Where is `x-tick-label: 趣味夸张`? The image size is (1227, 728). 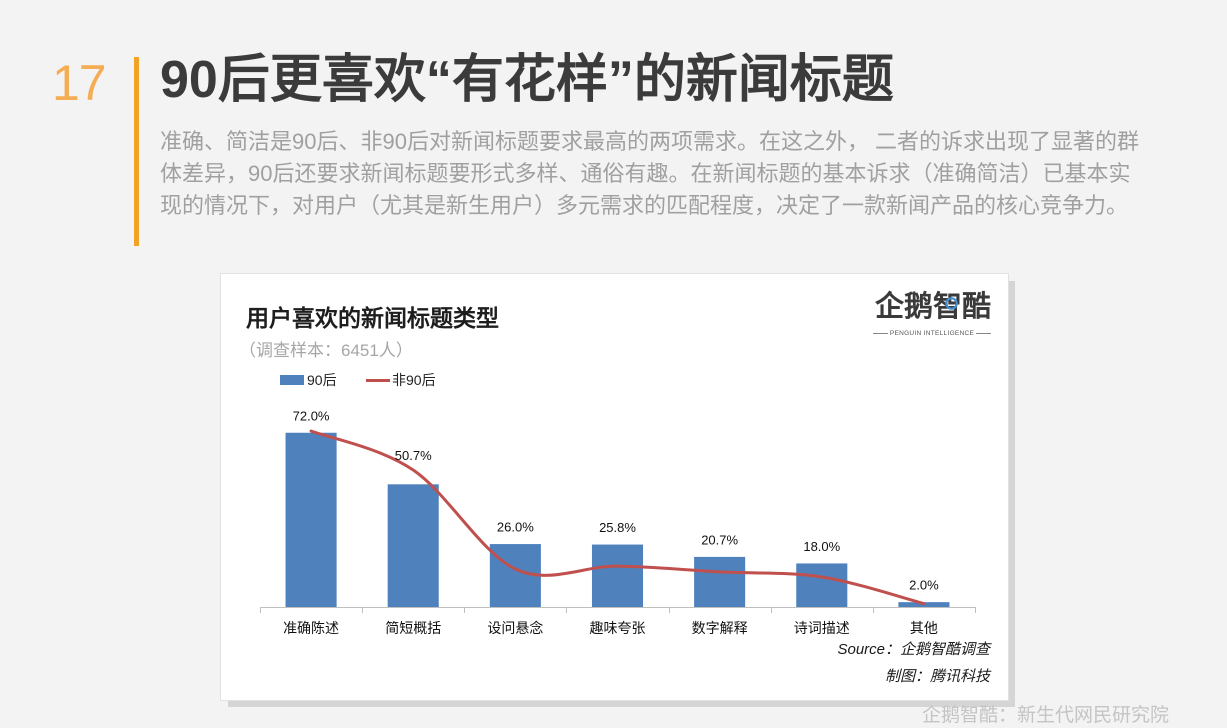 x-tick-label: 趣味夸张 is located at coordinates (618, 628).